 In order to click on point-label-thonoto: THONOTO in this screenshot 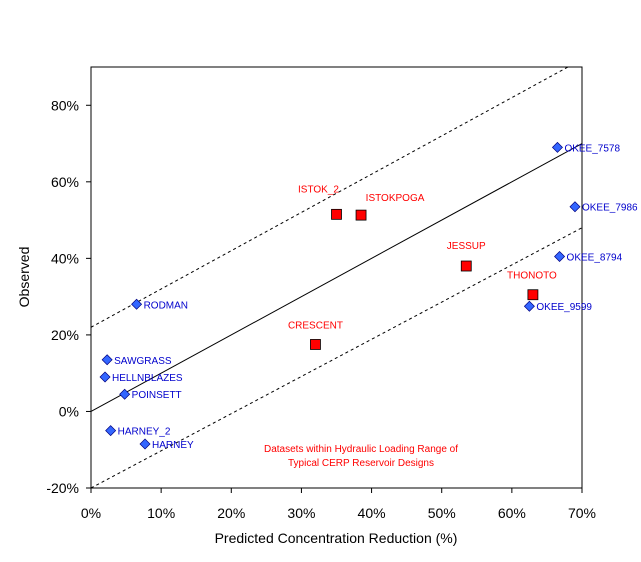, I will do `click(532, 276)`.